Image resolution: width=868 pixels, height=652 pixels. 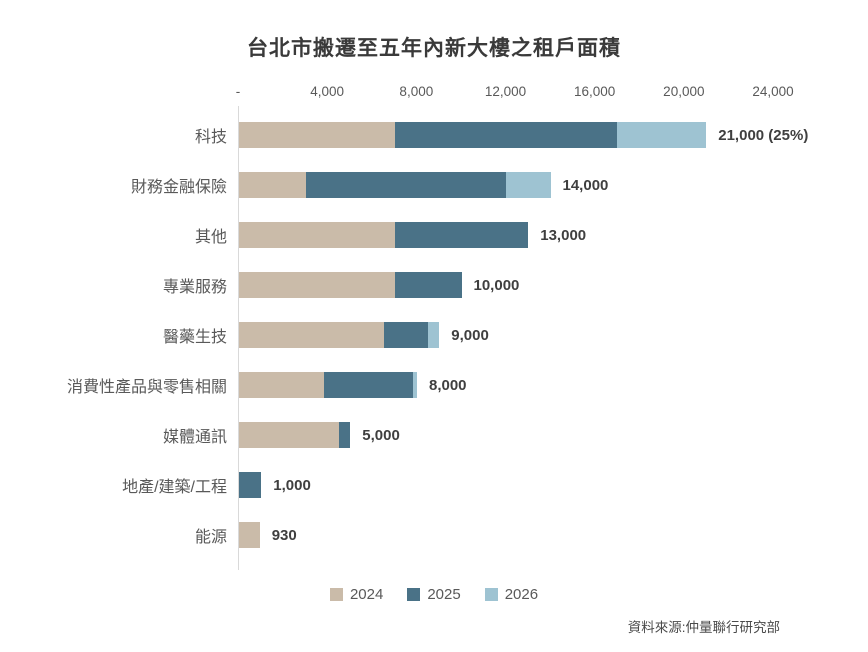 What do you see at coordinates (210, 237) in the screenshot?
I see `category-label: 其他` at bounding box center [210, 237].